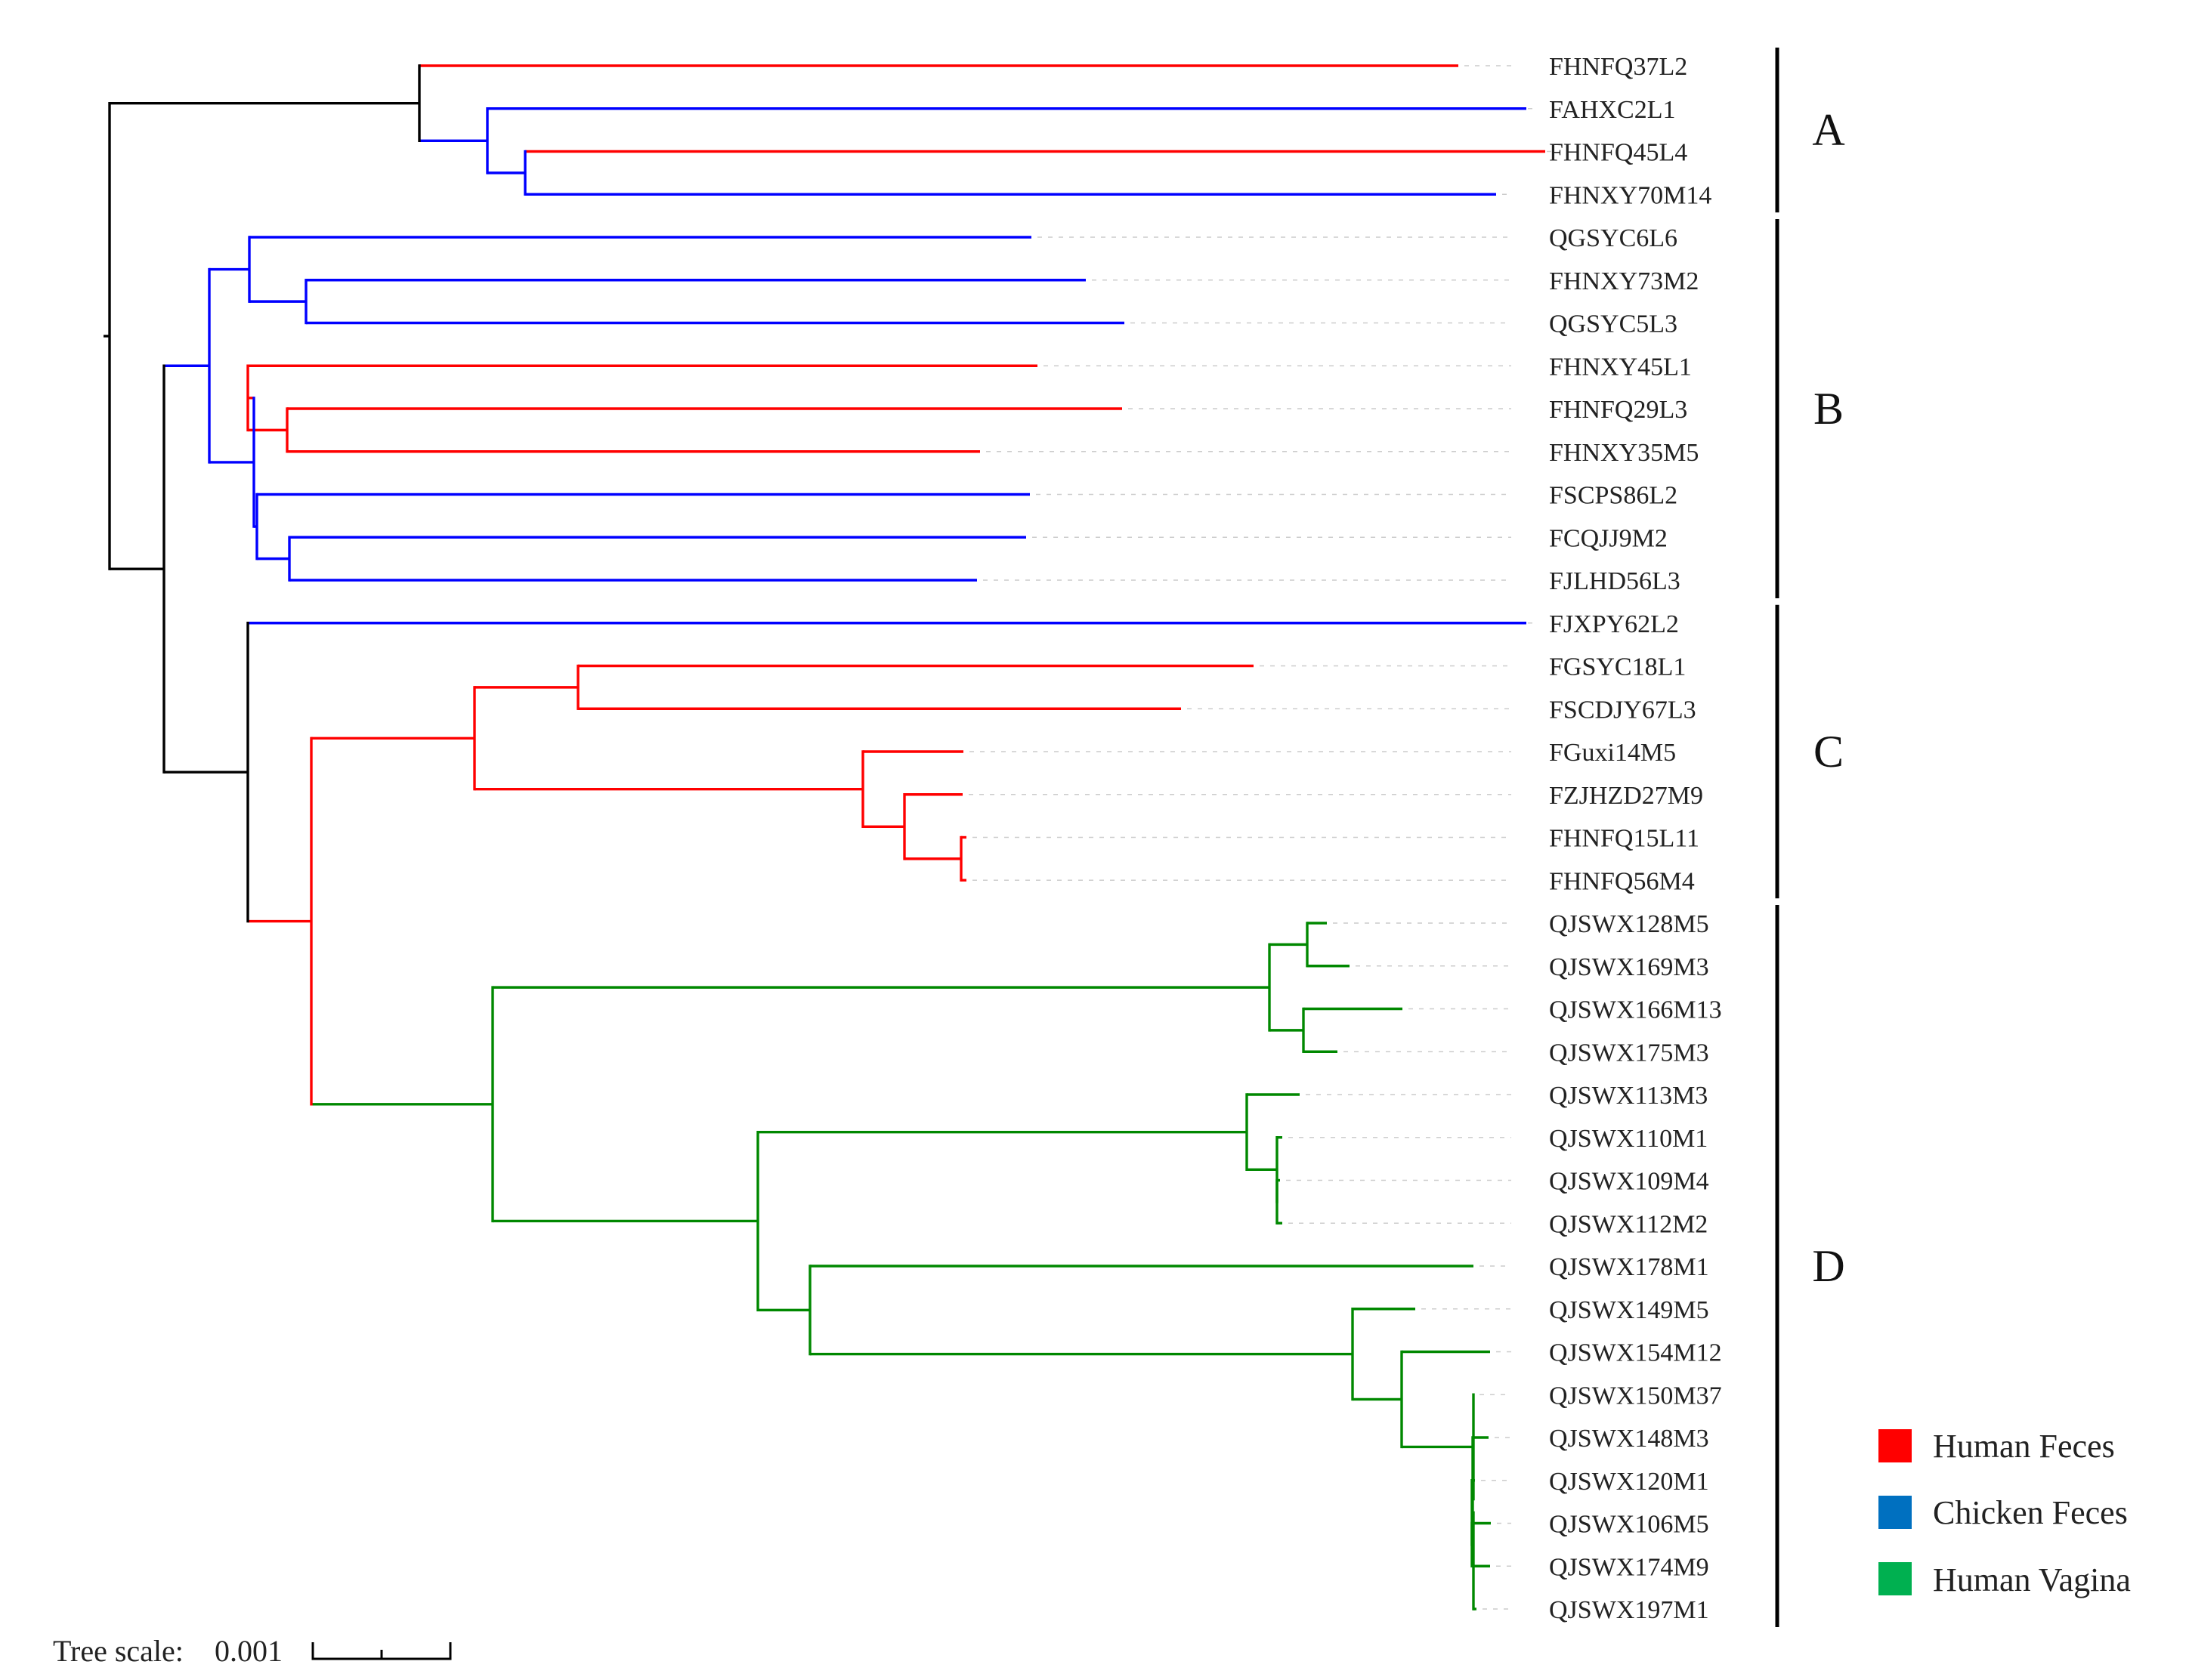 The image size is (2189, 1680). Describe the element at coordinates (1630, 195) in the screenshot. I see `leaf-label: FHNXY70M14` at that location.